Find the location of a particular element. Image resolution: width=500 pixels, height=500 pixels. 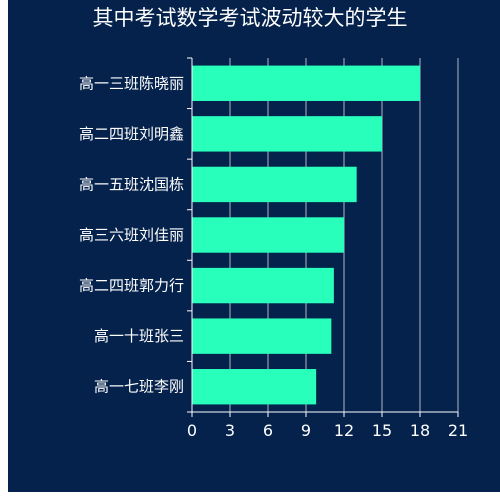

category-label-1: 高二四班刘明鑫 is located at coordinates (131, 134).